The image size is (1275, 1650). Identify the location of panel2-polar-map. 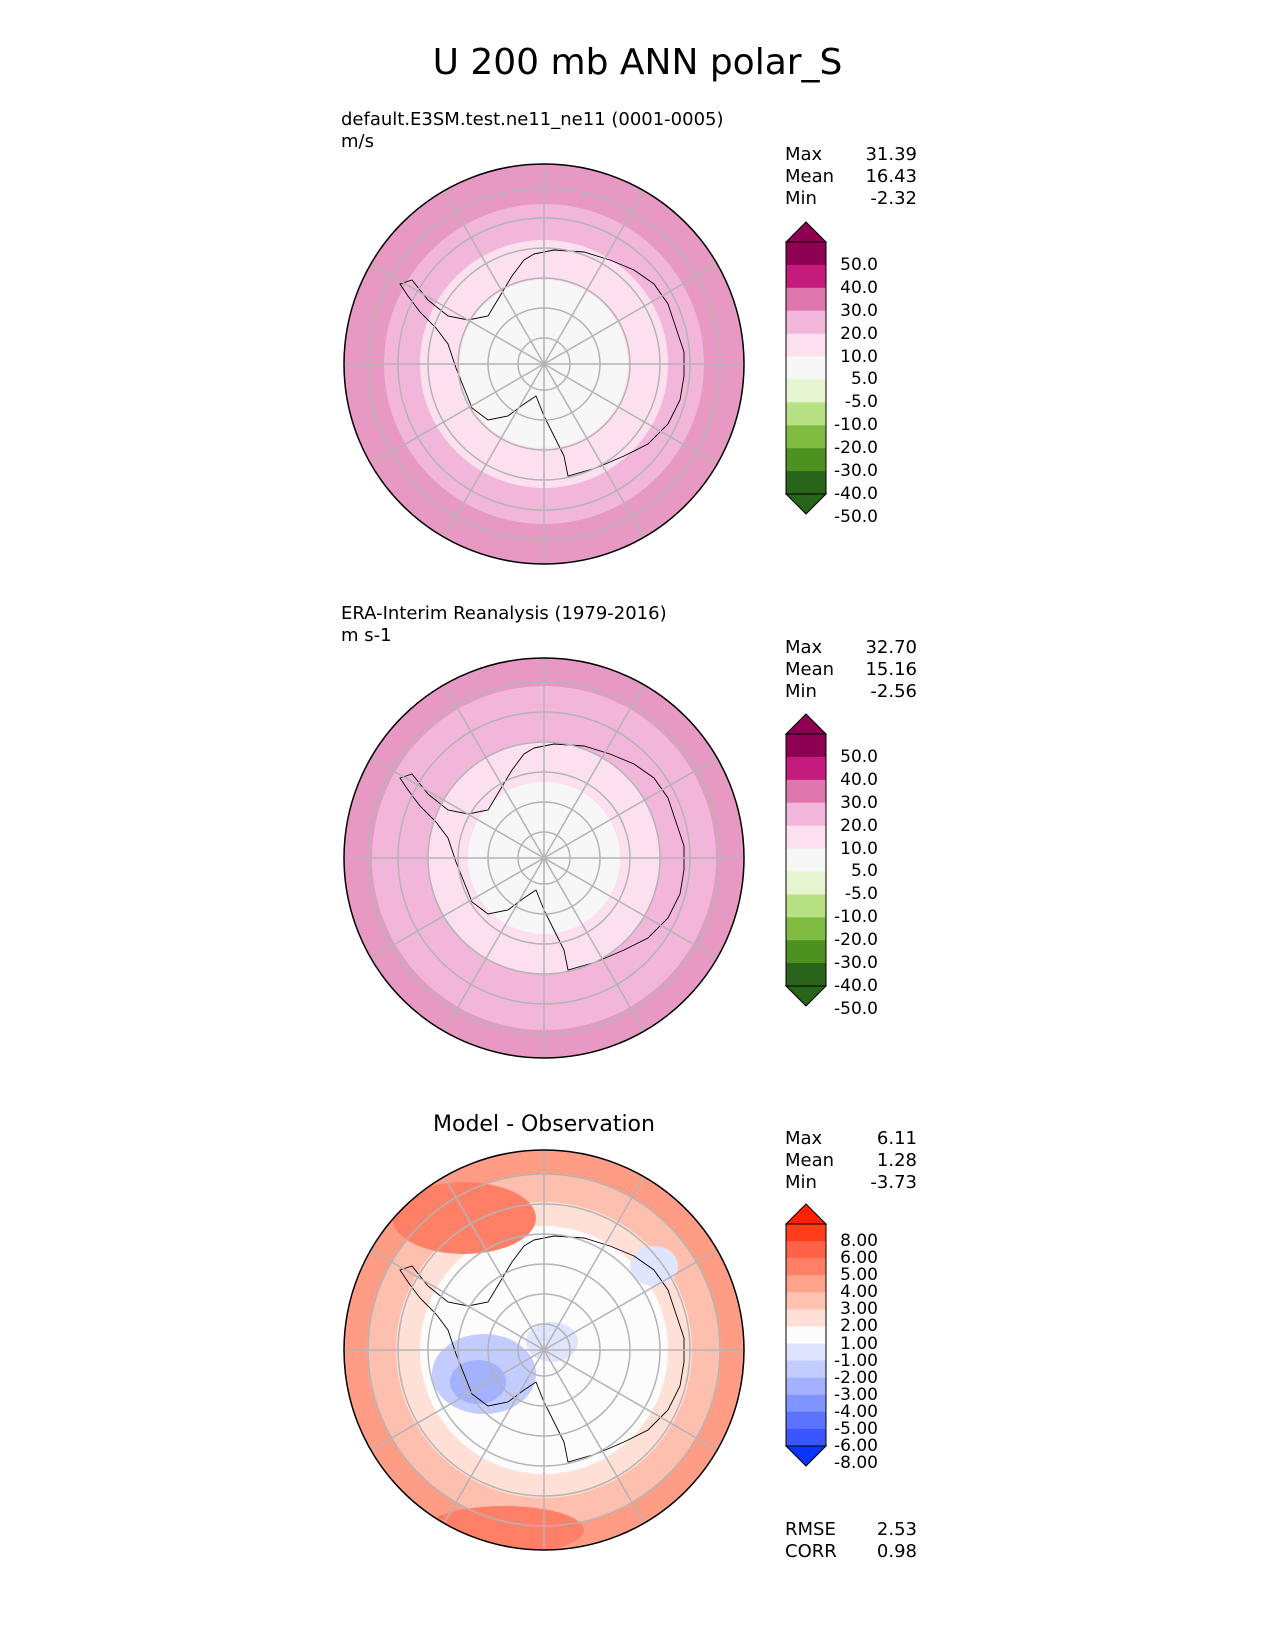
(544, 858).